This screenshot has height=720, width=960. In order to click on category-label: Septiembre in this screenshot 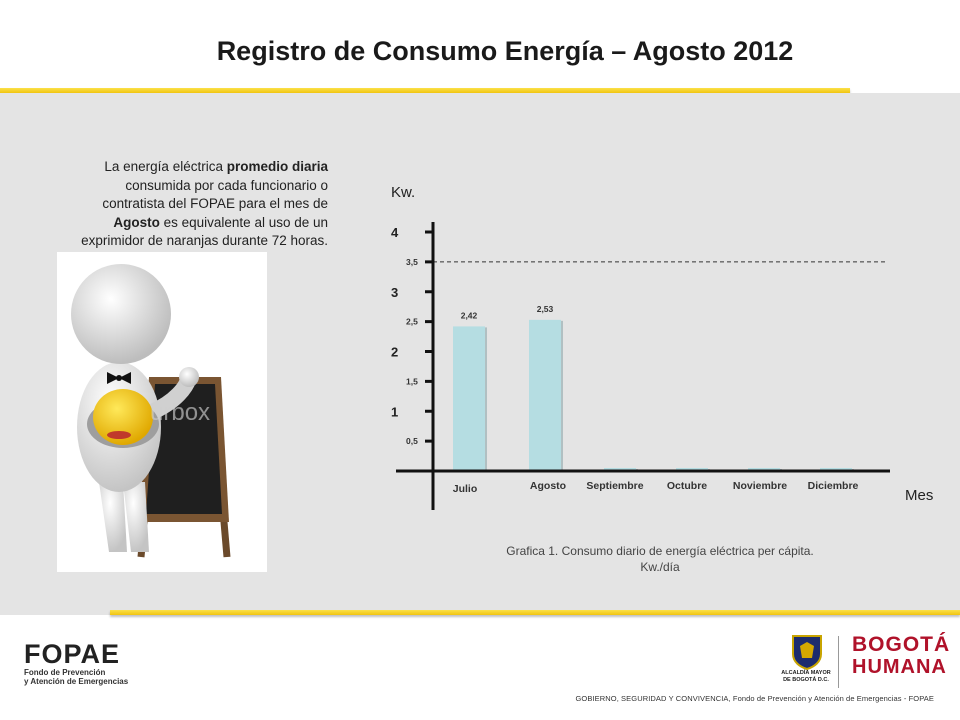, I will do `click(614, 486)`.